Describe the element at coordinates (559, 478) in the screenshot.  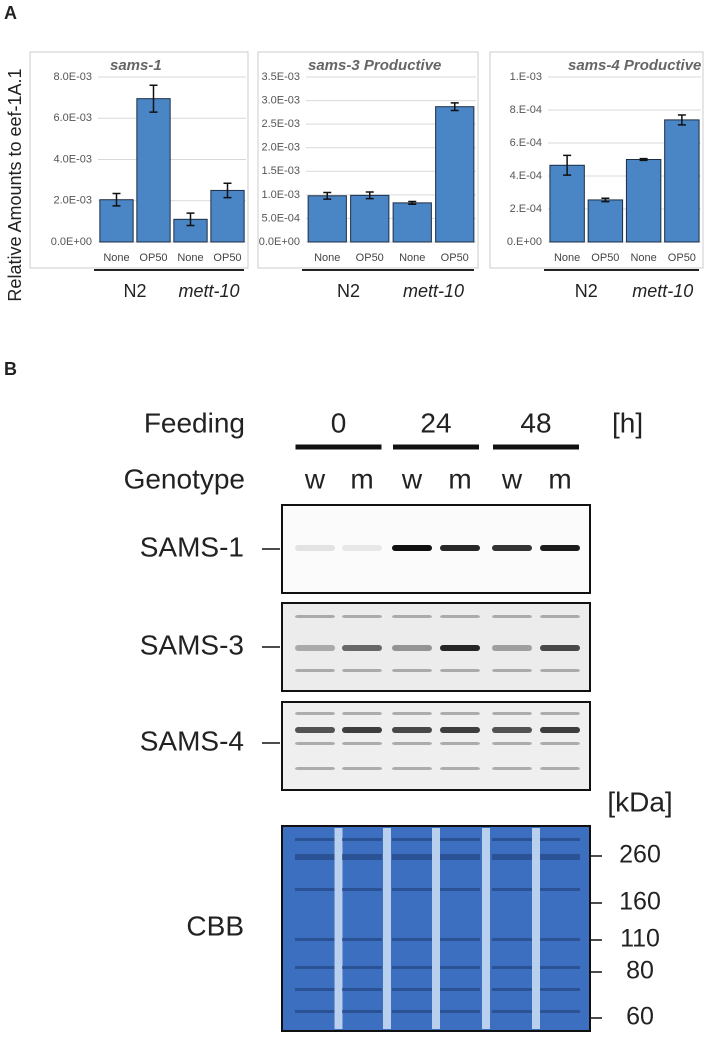
I see `genotype: m` at that location.